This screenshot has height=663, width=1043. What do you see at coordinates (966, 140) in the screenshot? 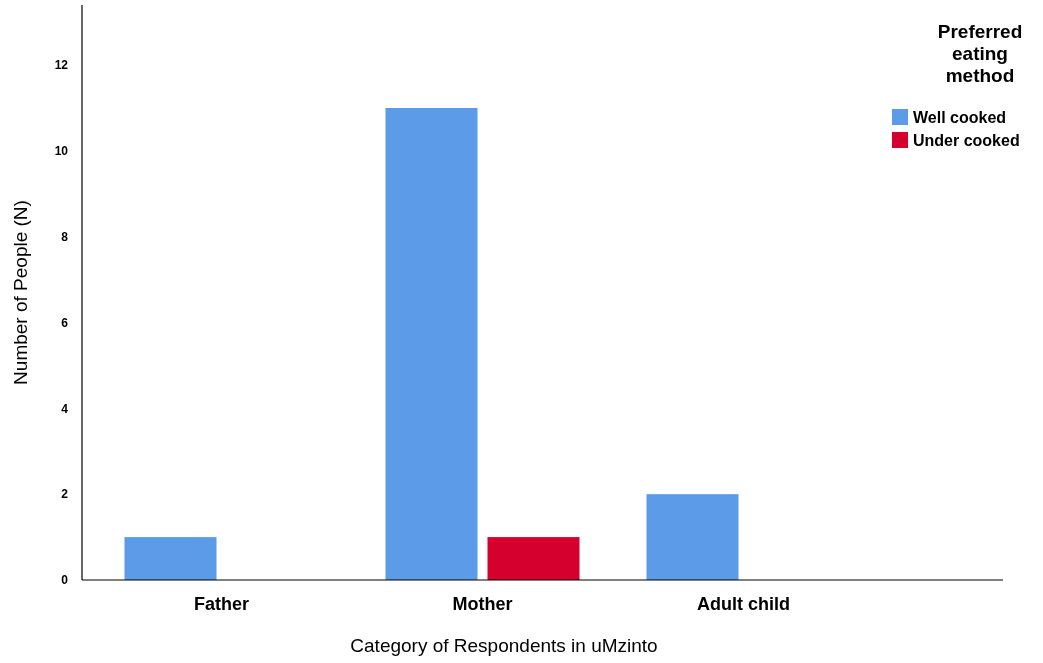
I see `legend-label: Under cooked` at bounding box center [966, 140].